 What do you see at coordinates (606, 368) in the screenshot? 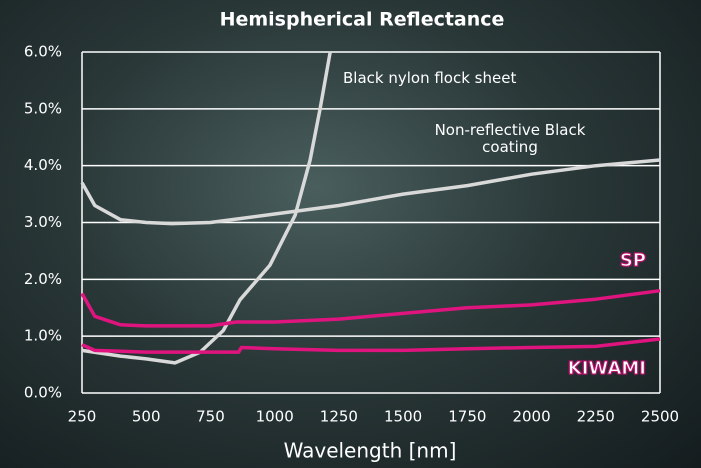
I see `series-label: KIWAMI` at bounding box center [606, 368].